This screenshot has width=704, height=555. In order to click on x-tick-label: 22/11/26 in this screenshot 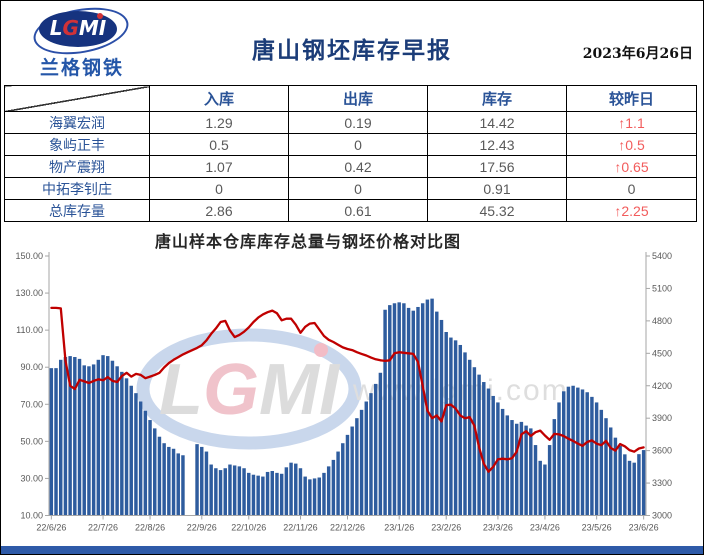, I will do `click(300, 528)`.